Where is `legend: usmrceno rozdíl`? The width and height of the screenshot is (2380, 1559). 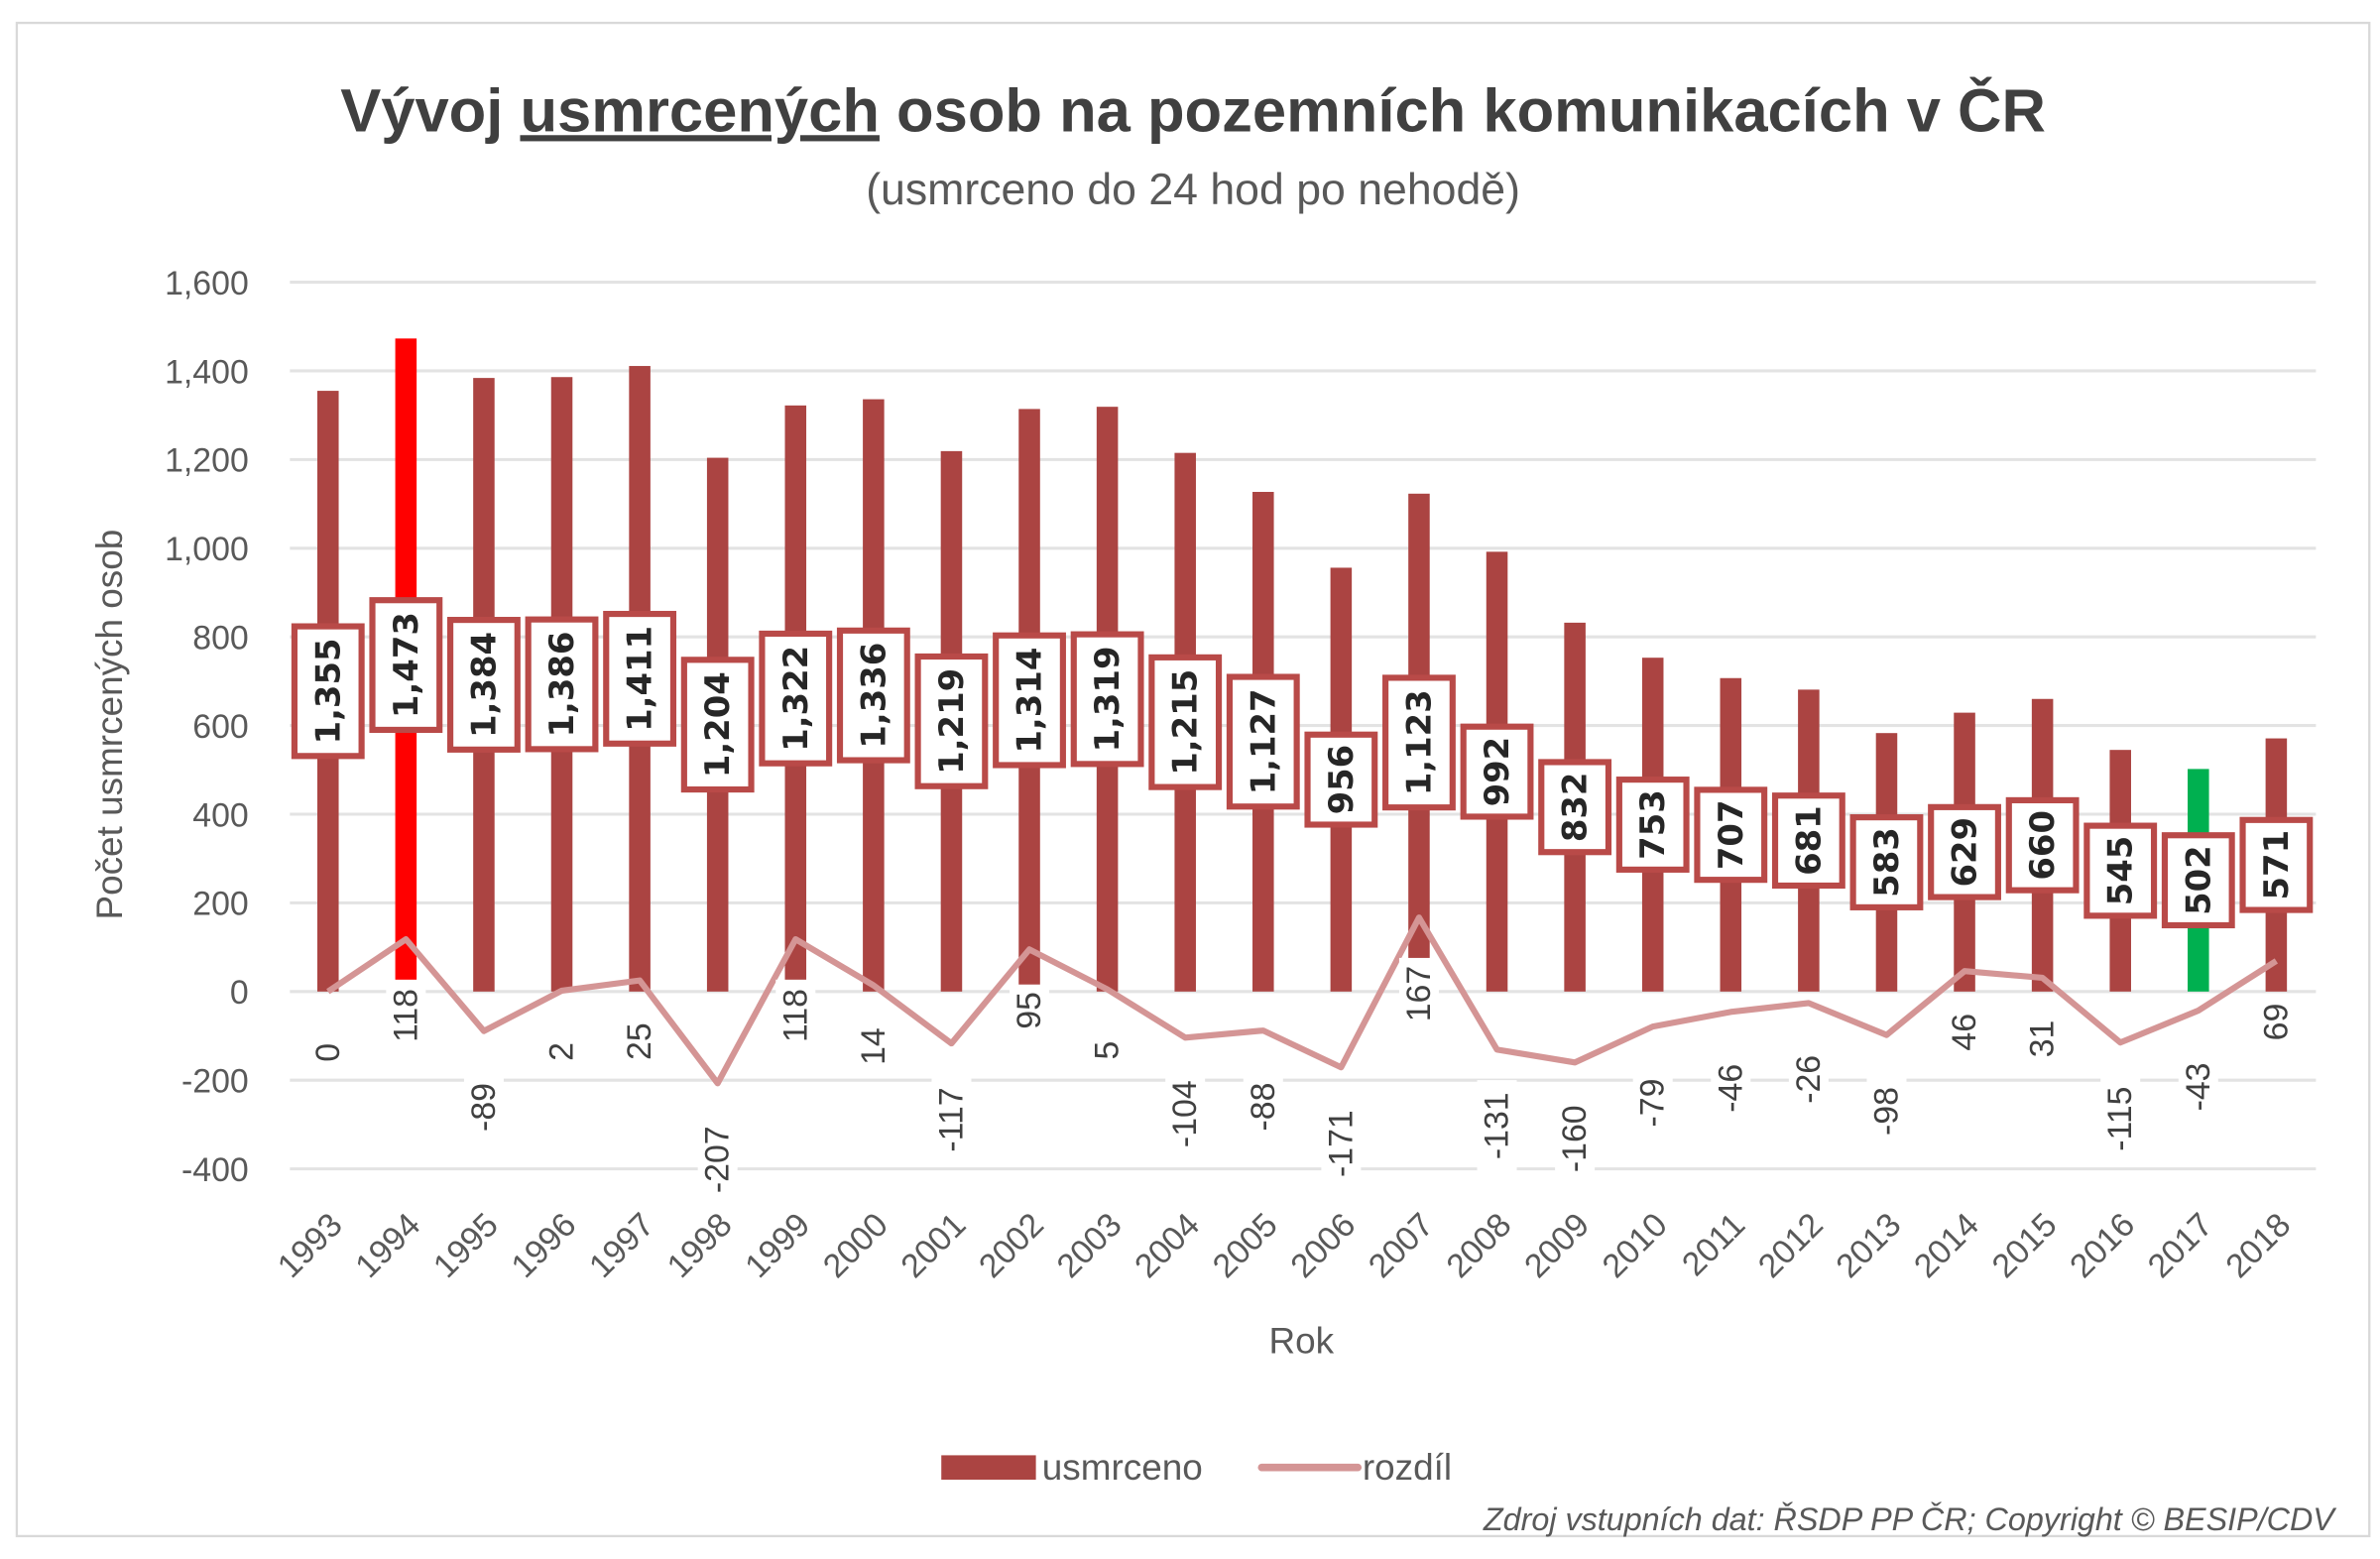 legend: usmrceno rozdíl is located at coordinates (1196, 1468).